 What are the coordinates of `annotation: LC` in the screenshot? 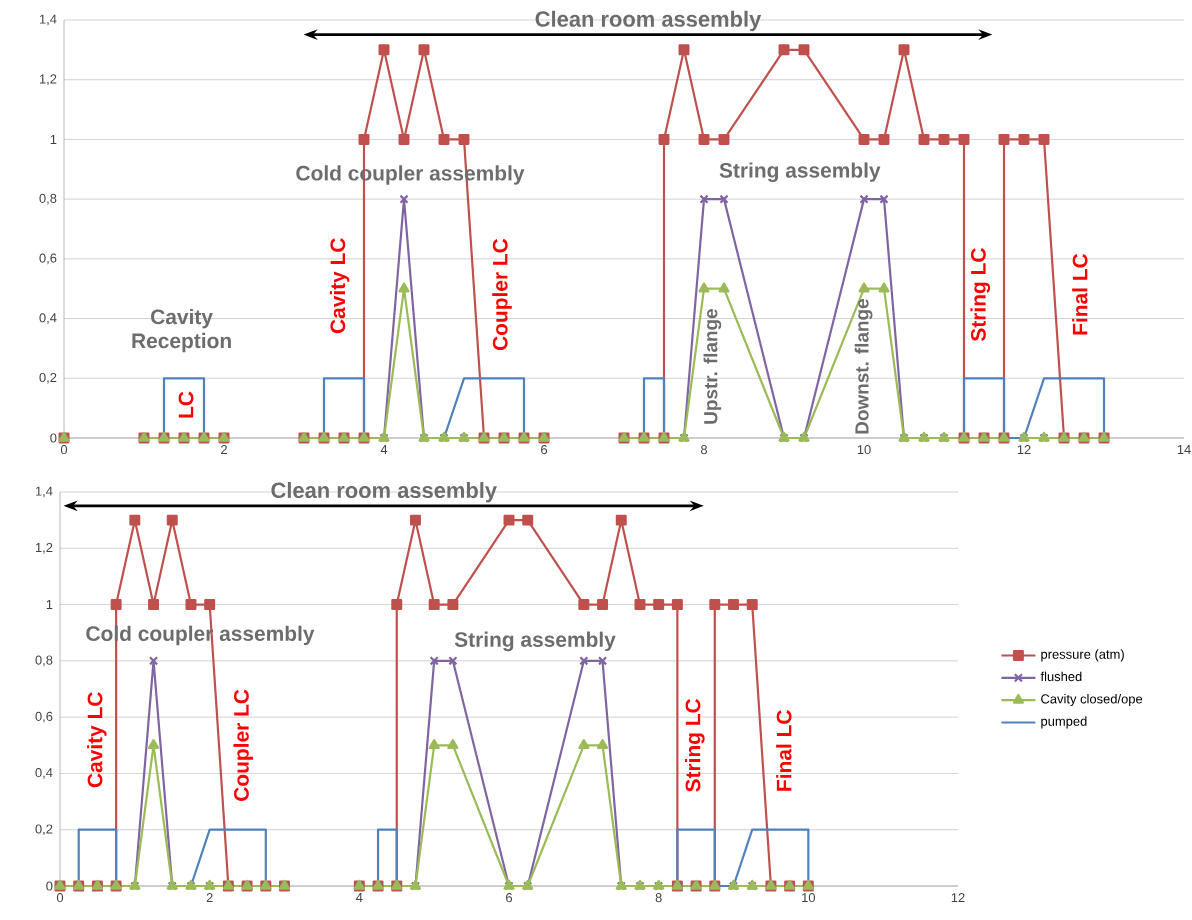 It's located at (186, 404).